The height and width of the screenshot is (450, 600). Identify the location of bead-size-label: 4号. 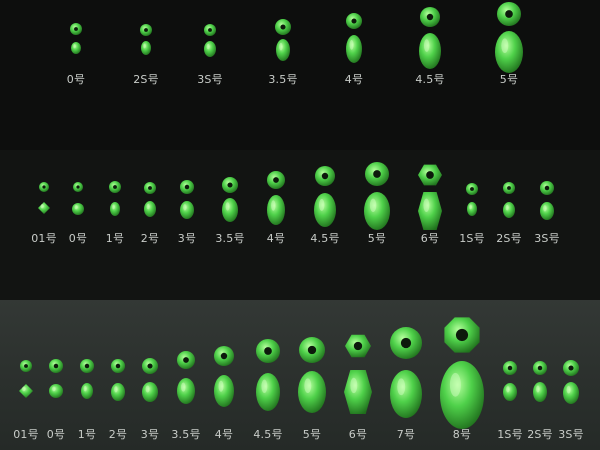
(354, 79).